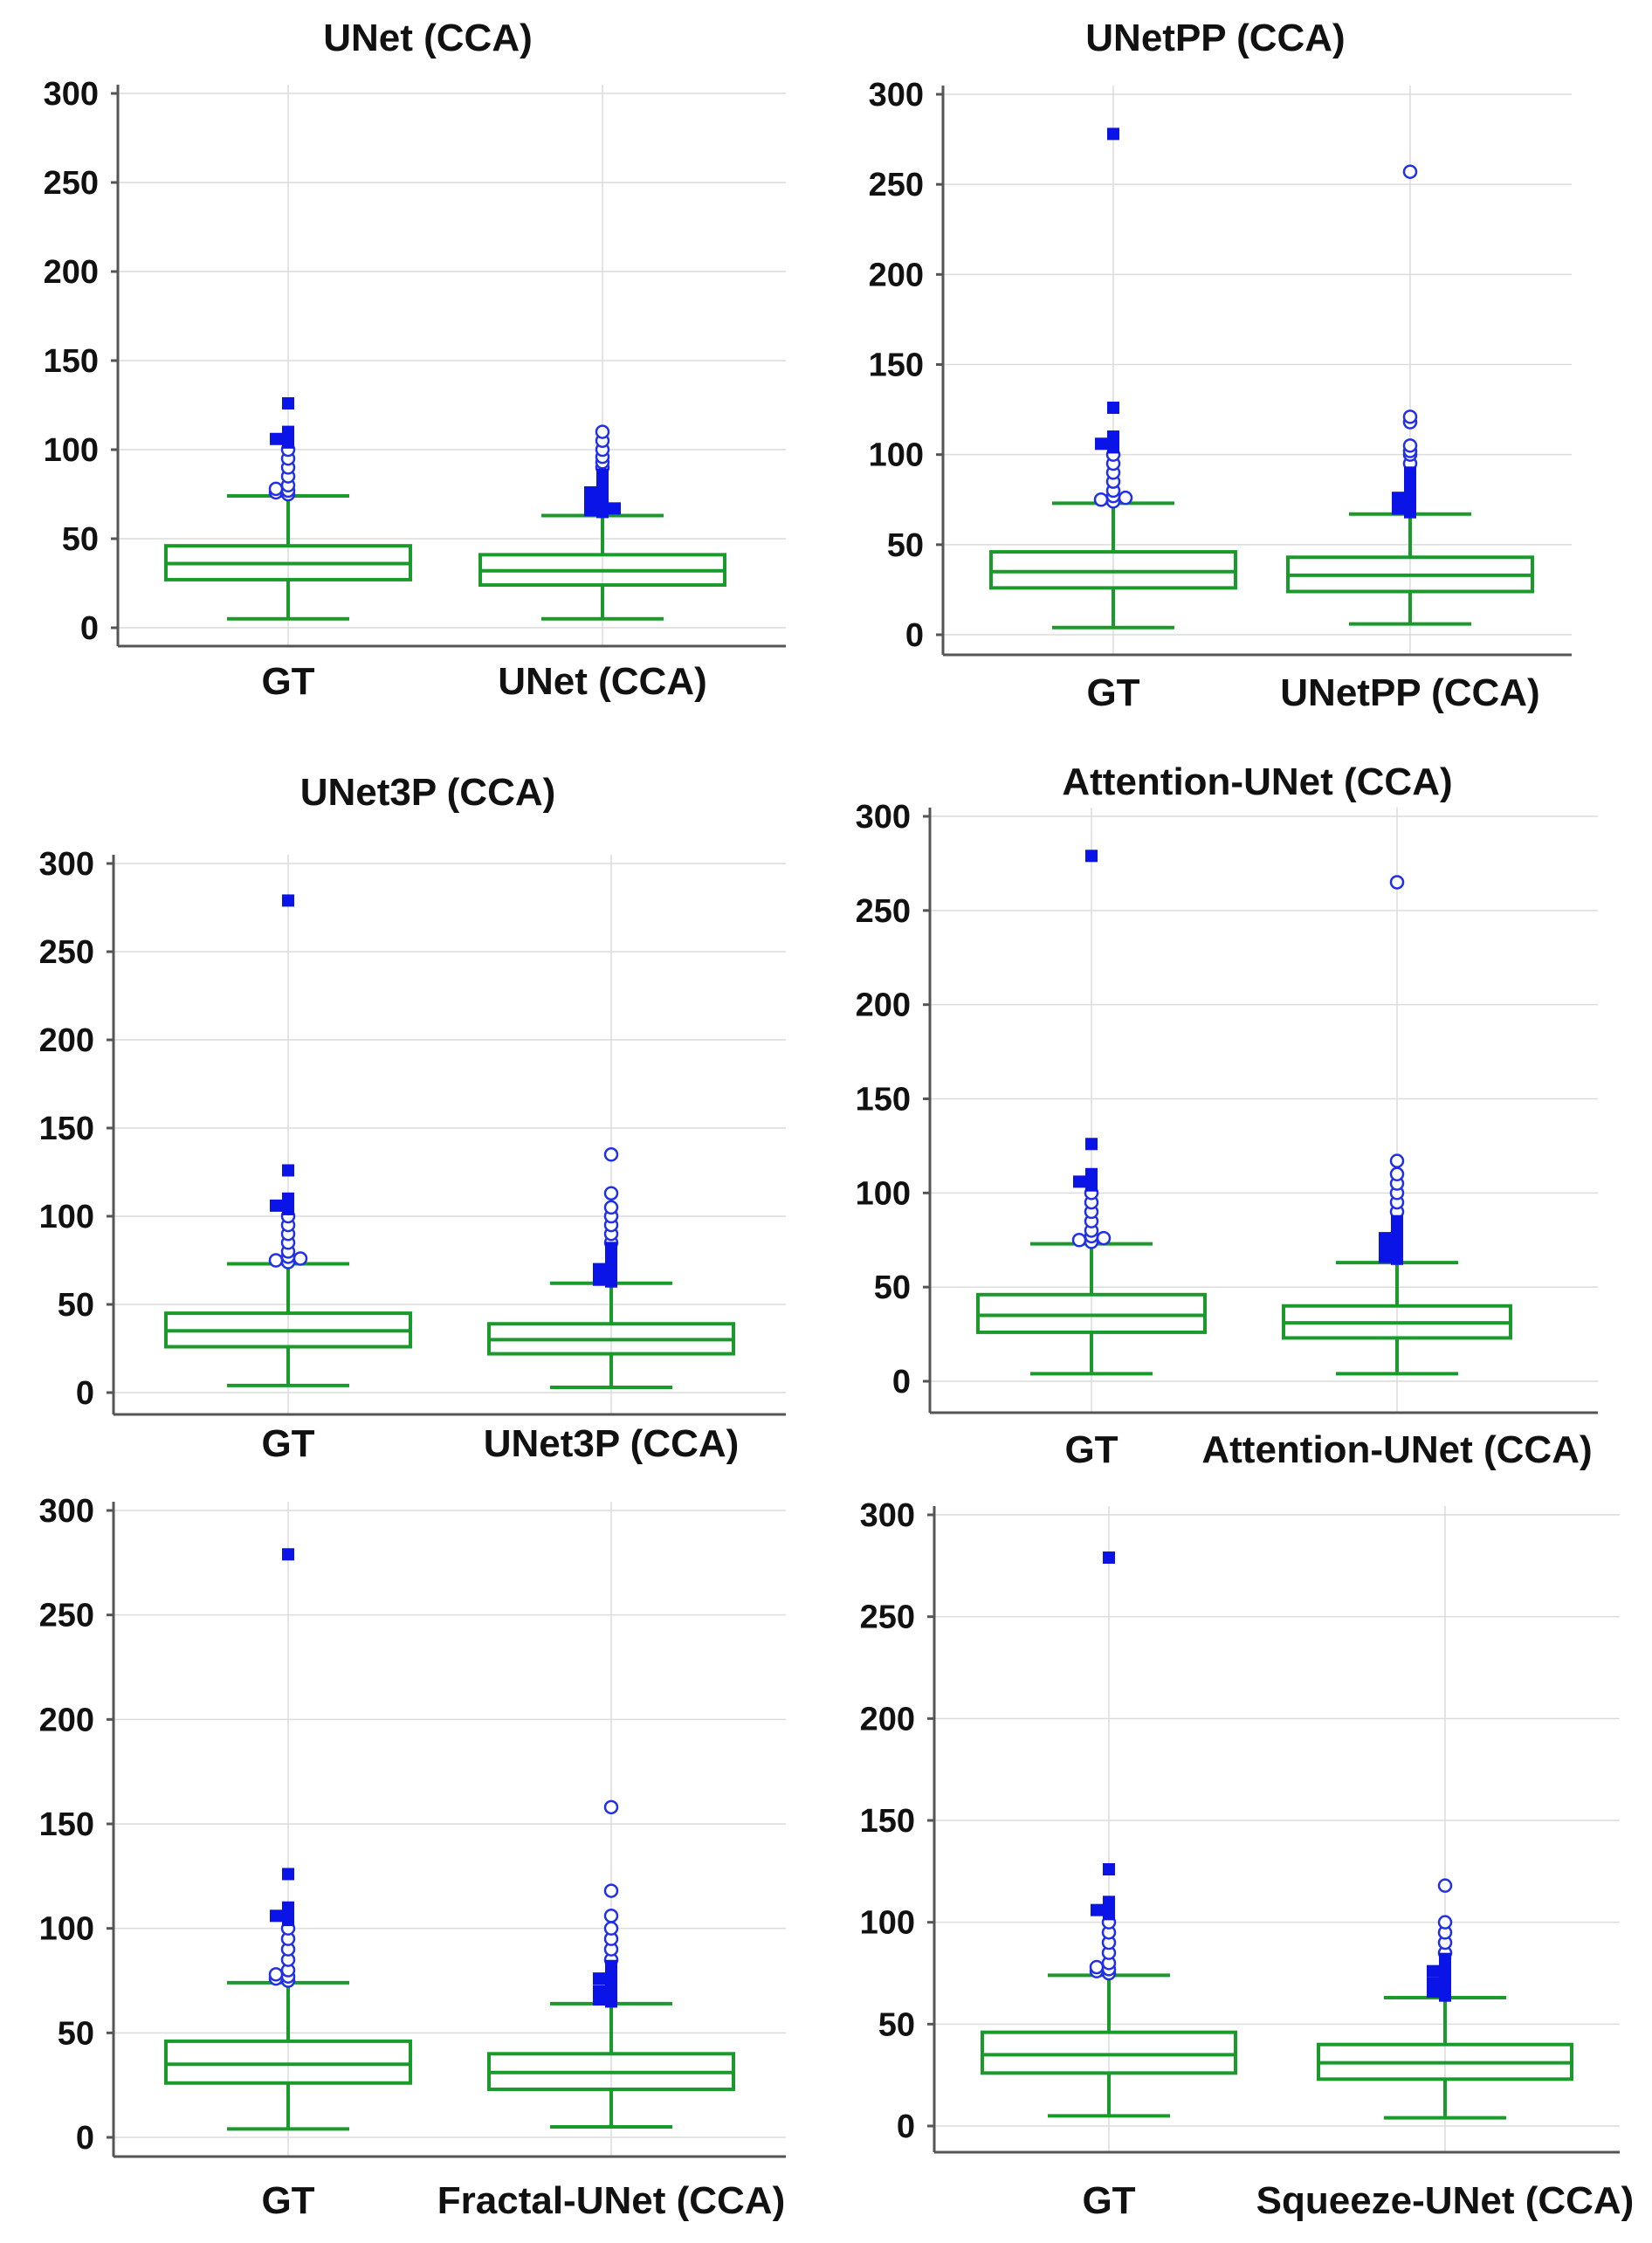 Image resolution: width=1652 pixels, height=2243 pixels. Describe the element at coordinates (1257, 781) in the screenshot. I see `chart-title: Attention-UNet (CCA)` at that location.